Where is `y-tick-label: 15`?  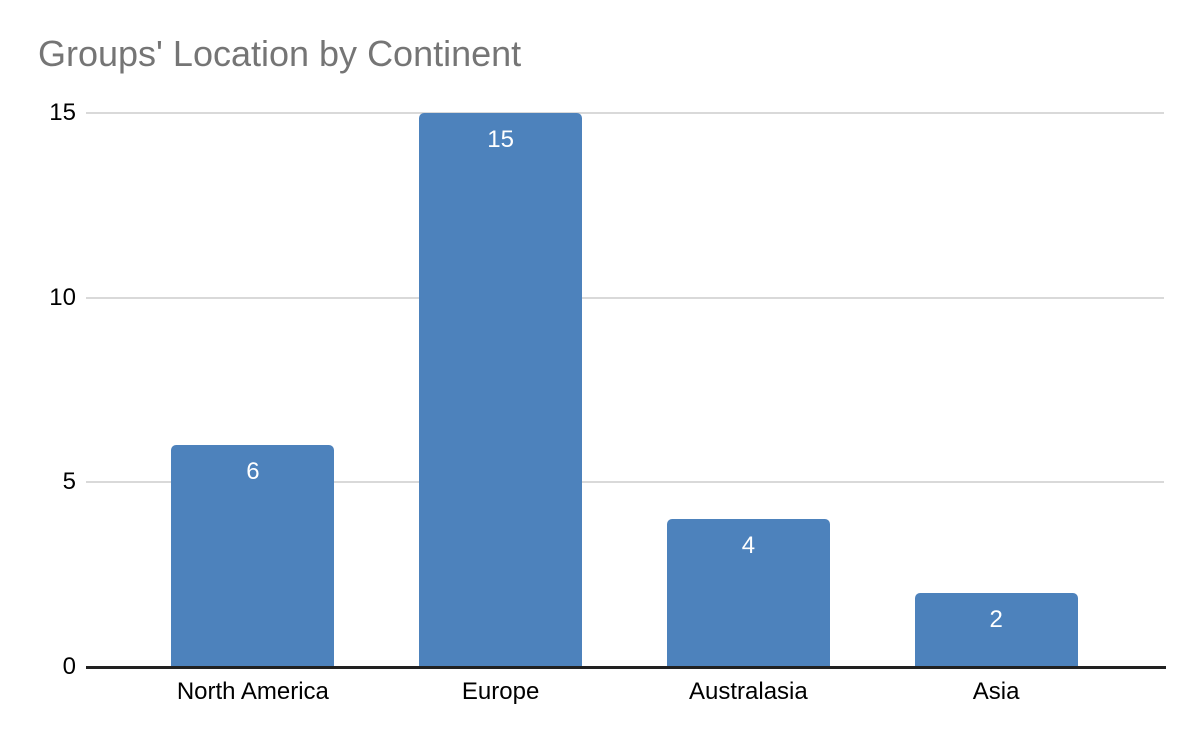
y-tick-label: 15 is located at coordinates (62, 112).